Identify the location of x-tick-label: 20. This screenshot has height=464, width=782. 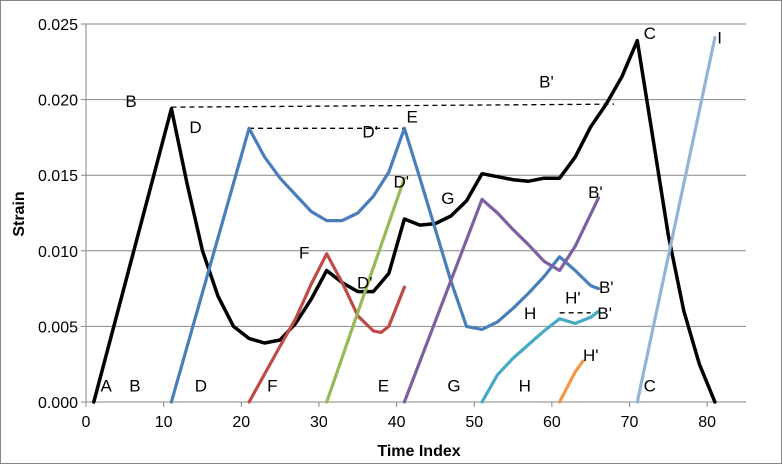
(241, 422).